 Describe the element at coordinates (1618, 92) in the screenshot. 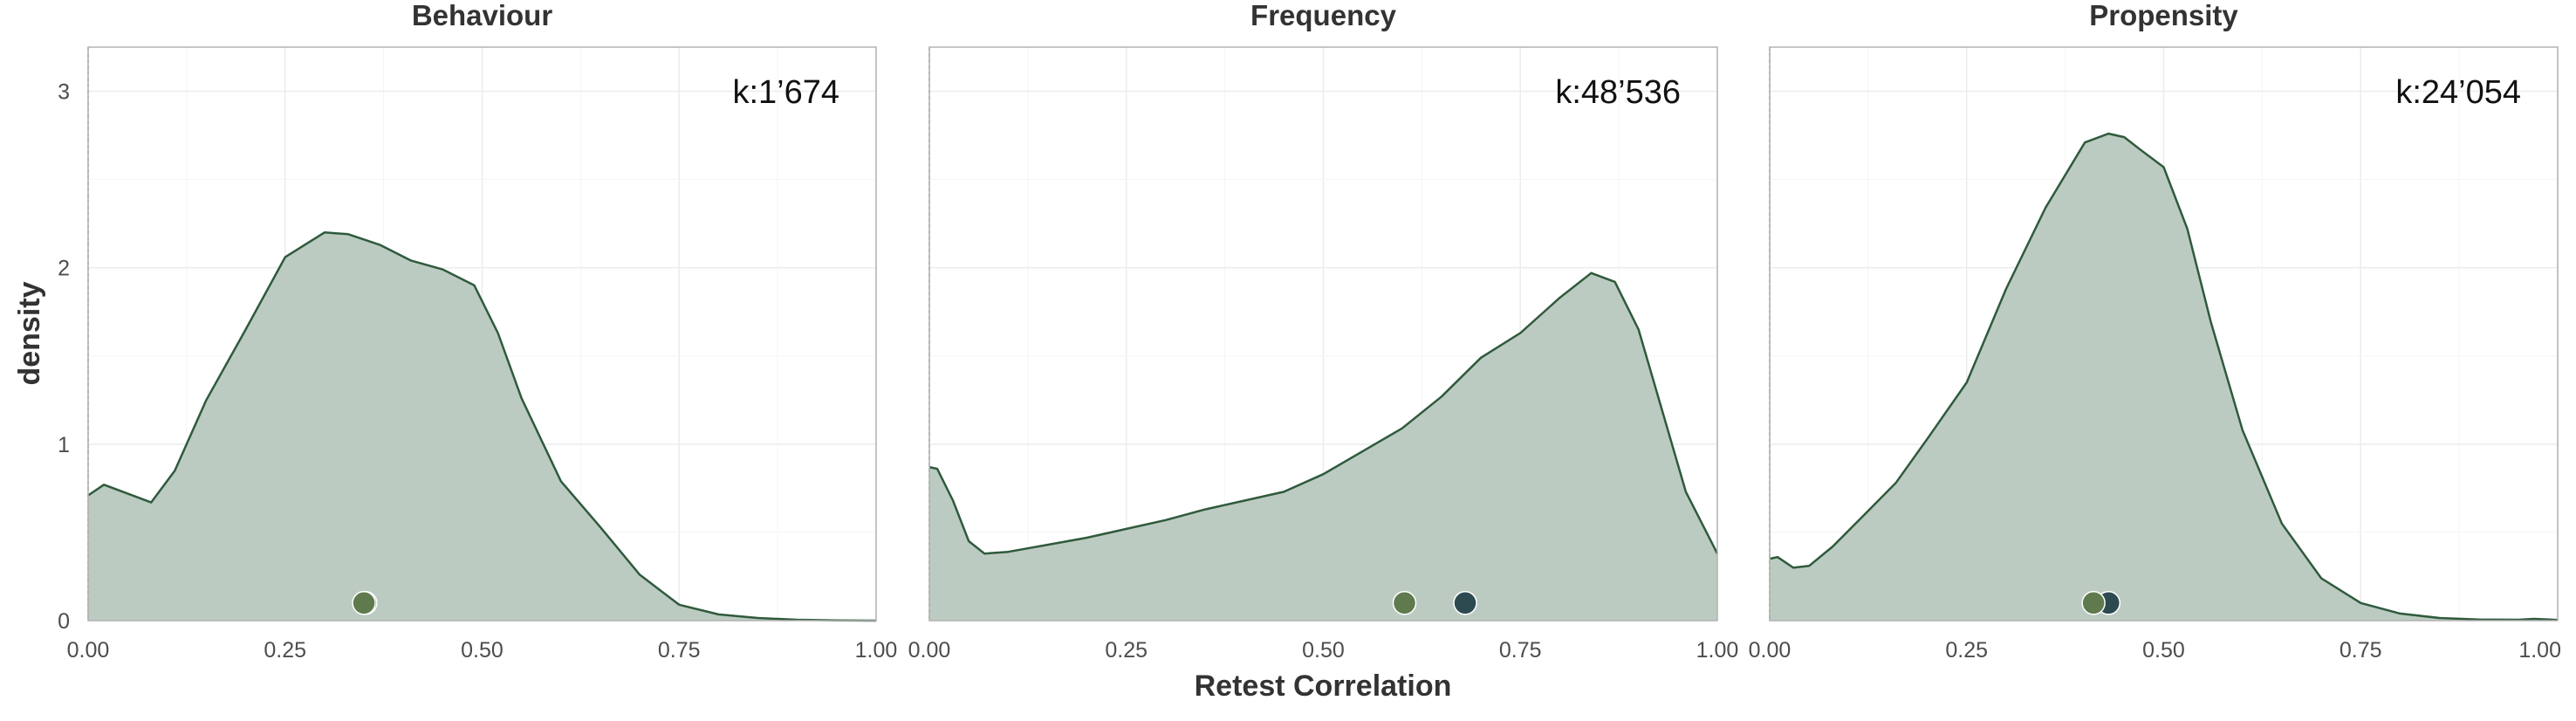

I see `k-count-label: k:48’536` at that location.